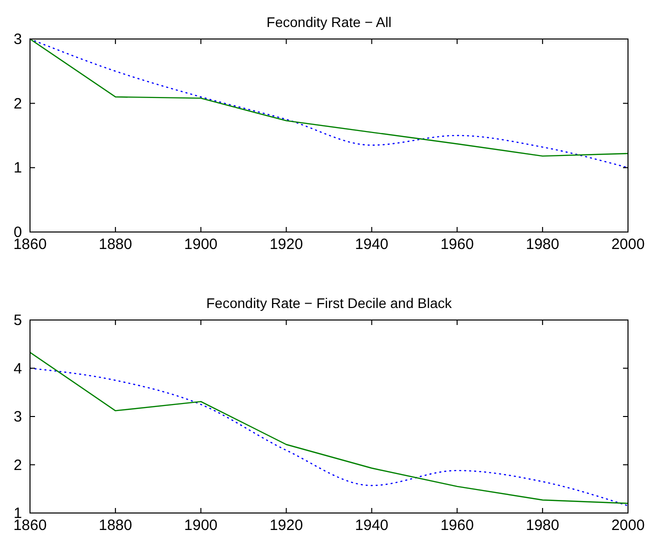 Image resolution: width=667 pixels, height=550 pixels. Describe the element at coordinates (329, 22) in the screenshot. I see `chart-title: Fecondity Rate − All` at that location.